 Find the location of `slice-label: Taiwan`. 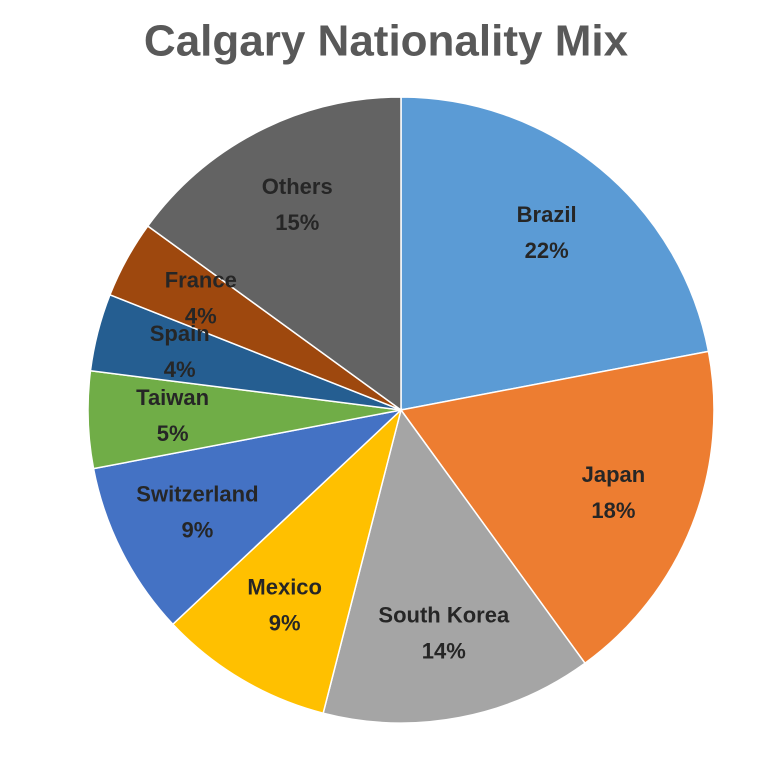

slice-label: Taiwan is located at coordinates (172, 397).